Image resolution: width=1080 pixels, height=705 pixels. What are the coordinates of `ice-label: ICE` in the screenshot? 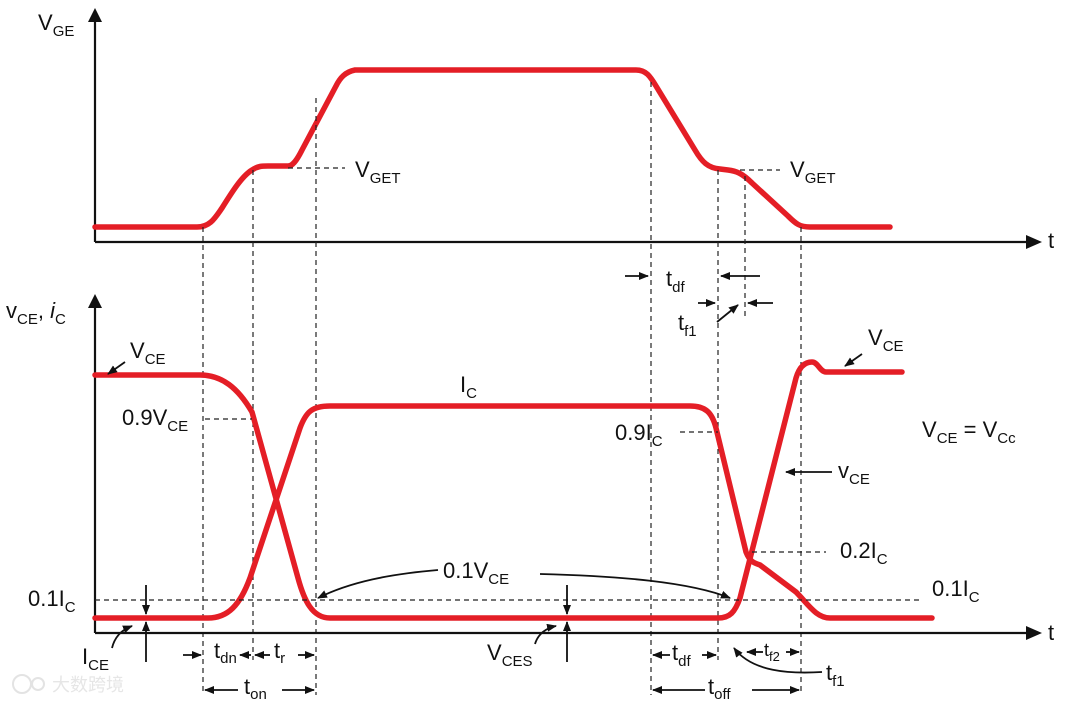 It's located at (95, 659).